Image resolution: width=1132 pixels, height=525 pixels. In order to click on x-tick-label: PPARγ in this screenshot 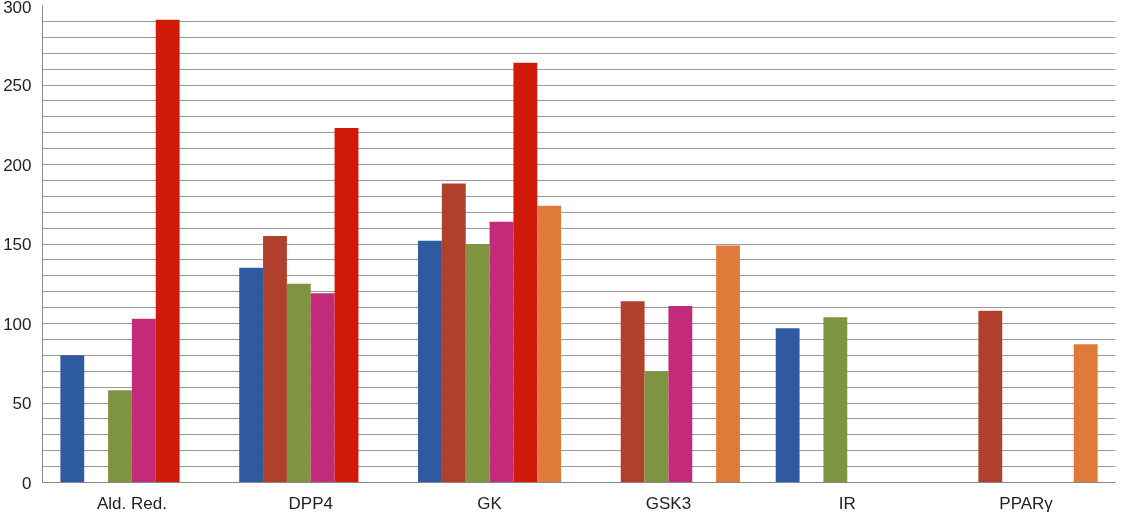, I will do `click(1026, 503)`.